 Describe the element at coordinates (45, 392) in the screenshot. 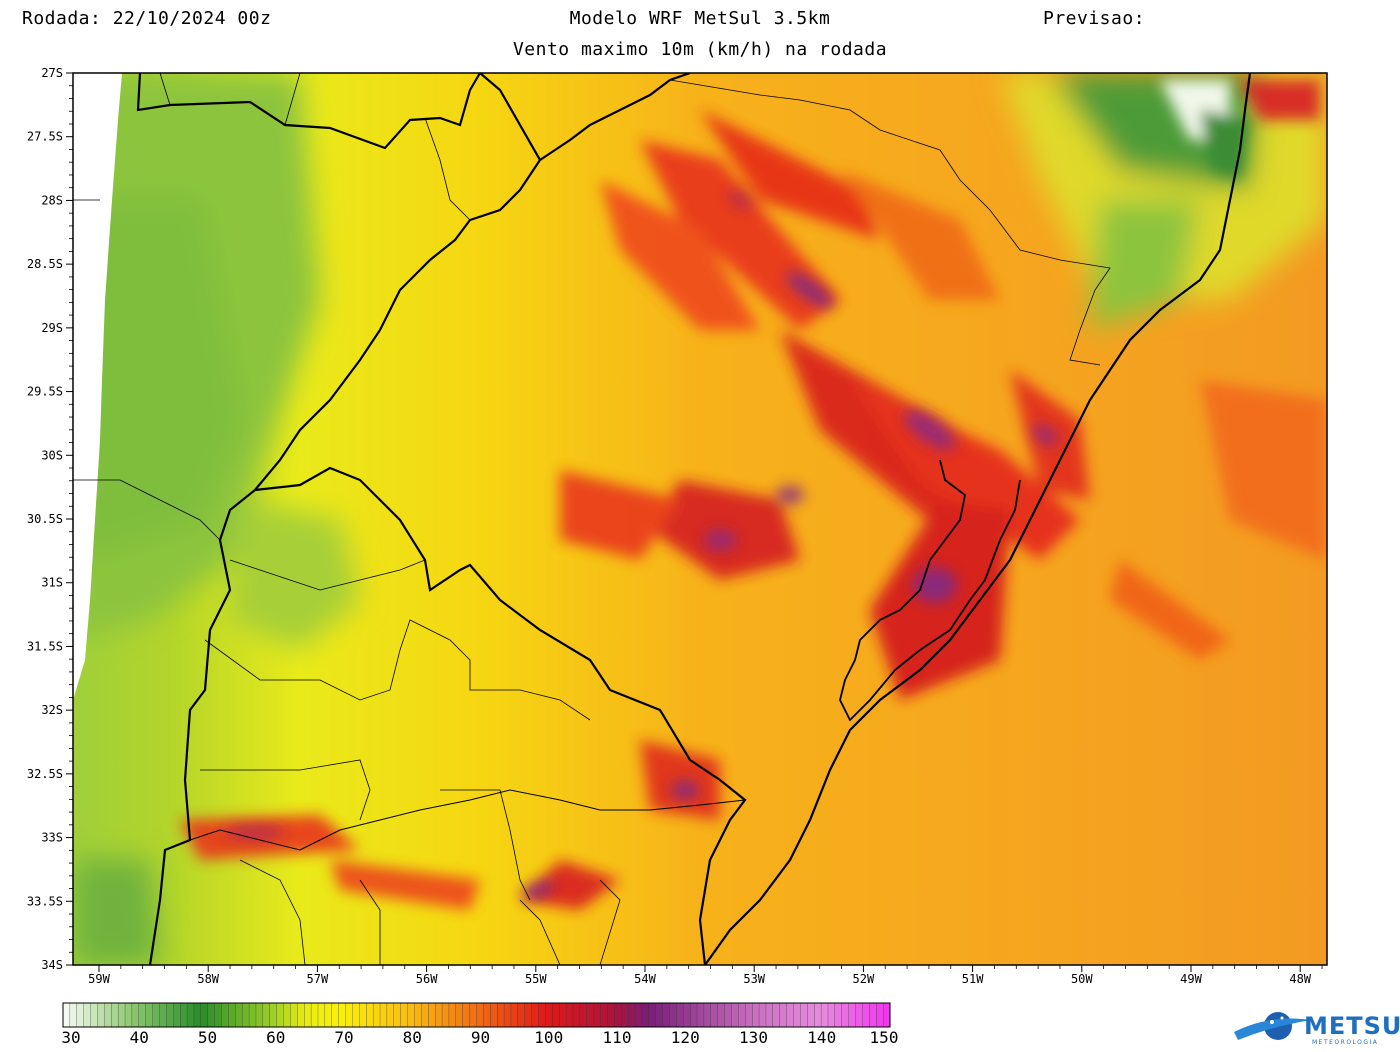

I see `lat-label: 29.5S` at that location.